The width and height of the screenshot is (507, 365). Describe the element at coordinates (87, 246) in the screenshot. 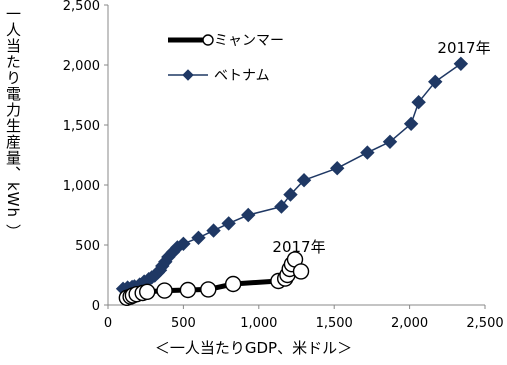

I see `y-tick-label: 500` at that location.